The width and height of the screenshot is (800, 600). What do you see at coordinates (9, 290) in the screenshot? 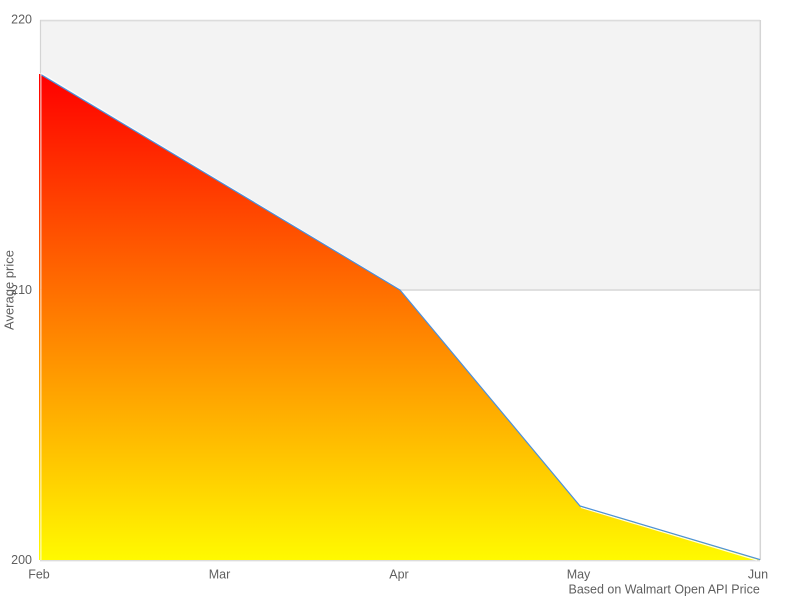
I see `svg-text: Average price` at bounding box center [9, 290].